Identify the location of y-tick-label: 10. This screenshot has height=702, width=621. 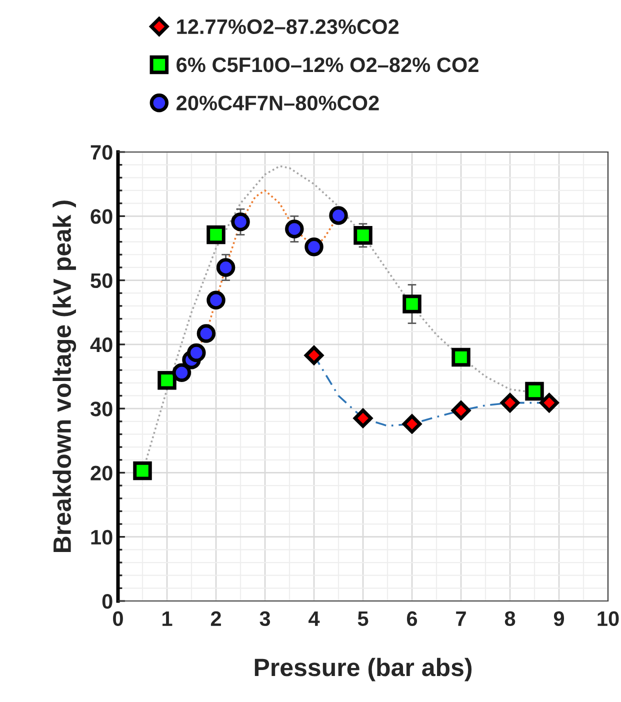
(101, 537).